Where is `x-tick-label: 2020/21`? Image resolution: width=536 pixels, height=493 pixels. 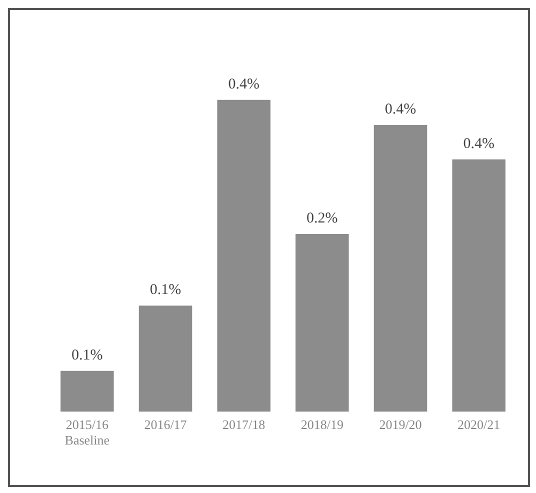 x-tick-label: 2020/21 is located at coordinates (479, 424).